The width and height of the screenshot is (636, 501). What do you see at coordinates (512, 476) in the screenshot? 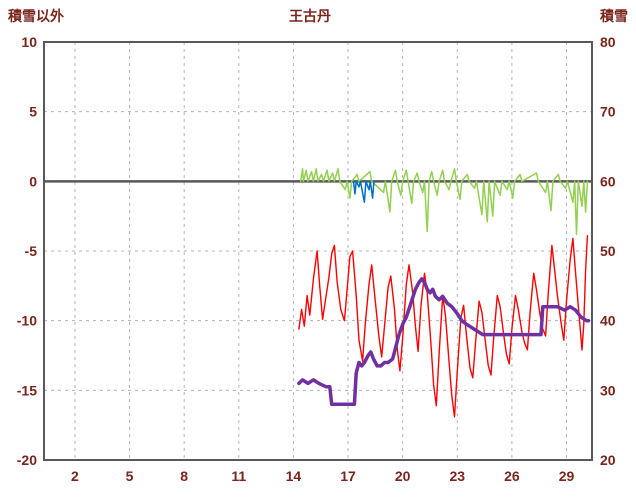
I see `x-tick-label: 26` at bounding box center [512, 476].